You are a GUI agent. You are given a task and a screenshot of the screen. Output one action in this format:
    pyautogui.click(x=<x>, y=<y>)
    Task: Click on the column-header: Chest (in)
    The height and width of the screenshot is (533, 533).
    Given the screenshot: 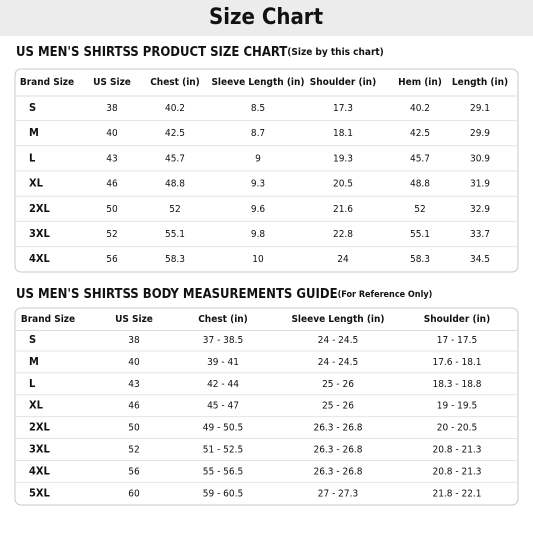 What is the action you would take?
    pyautogui.click(x=223, y=319)
    